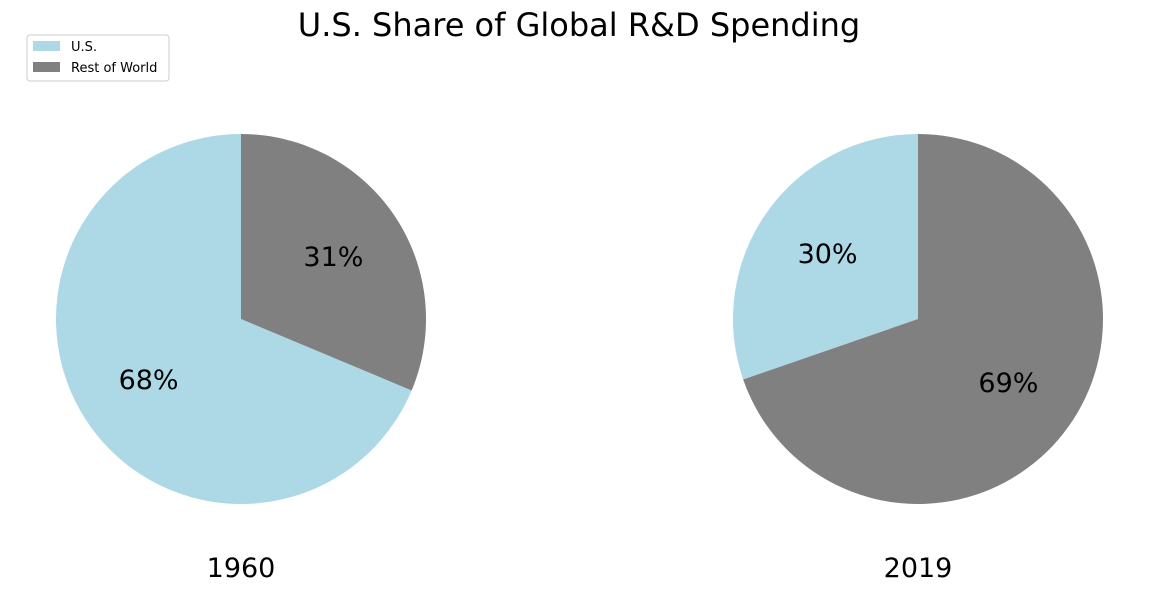  What do you see at coordinates (149, 380) in the screenshot?
I see `slice-label-1960-u-s: 68%` at bounding box center [149, 380].